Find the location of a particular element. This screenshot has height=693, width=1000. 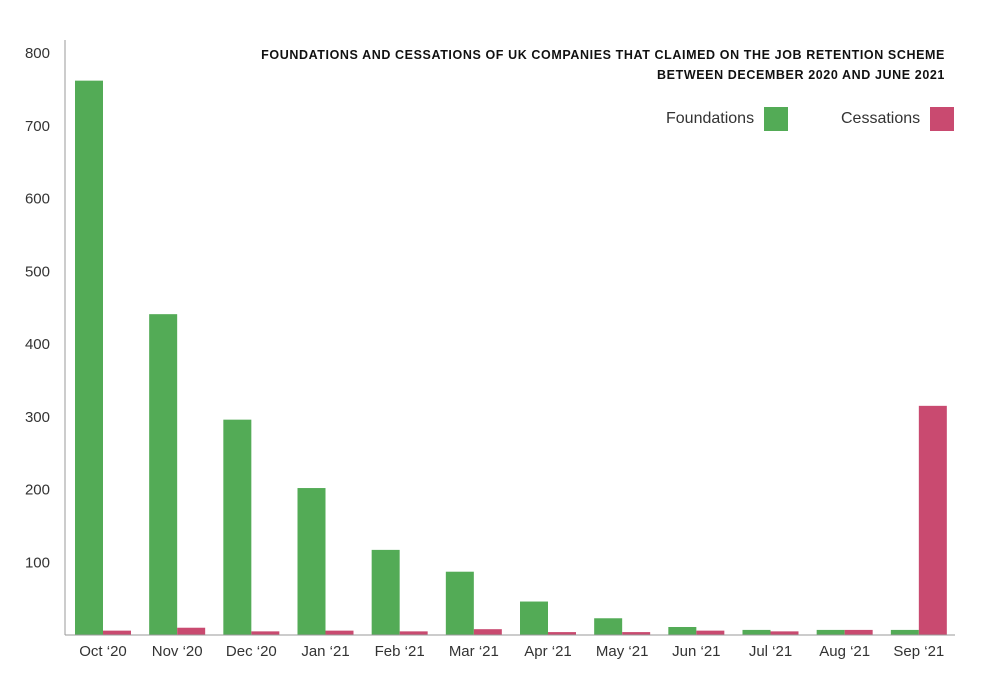

y-tick-label: 600 is located at coordinates (37, 199).